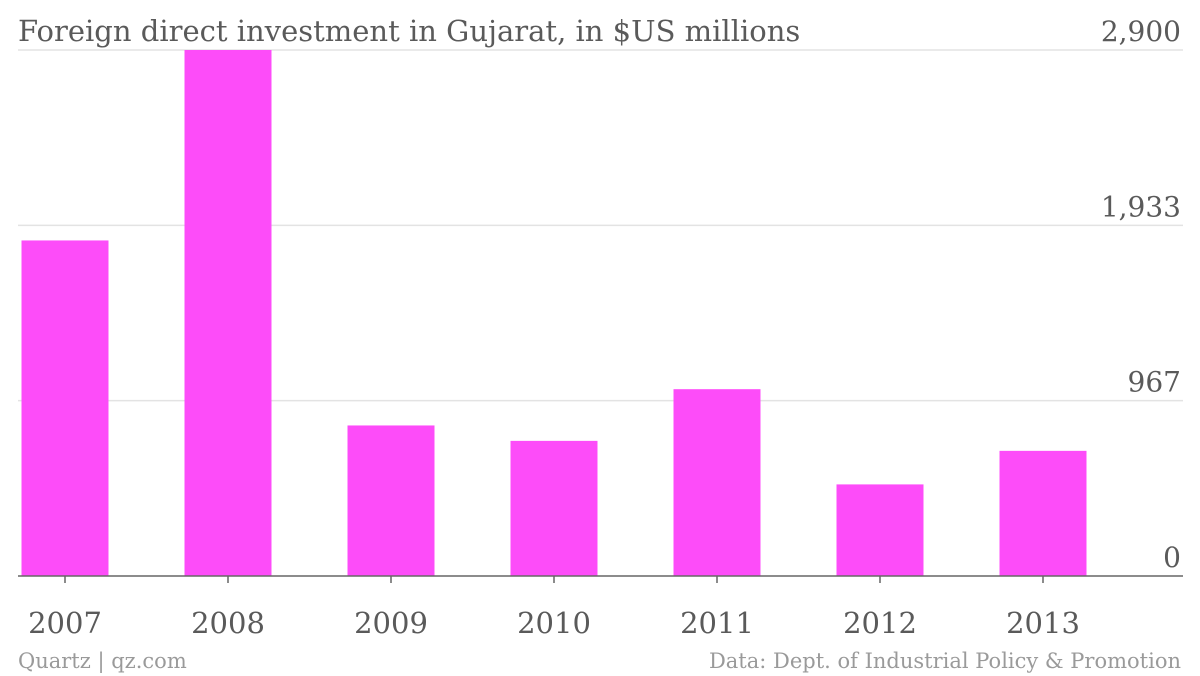 The image size is (1200, 676). I want to click on bar-2007, so click(65, 408).